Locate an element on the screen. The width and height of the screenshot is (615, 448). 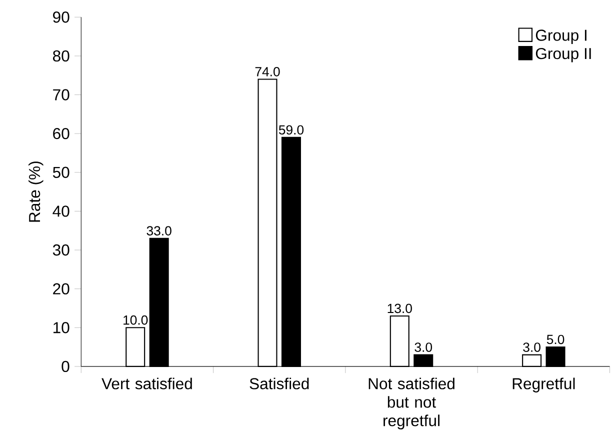
y-tick-label: 40 is located at coordinates (61, 211).